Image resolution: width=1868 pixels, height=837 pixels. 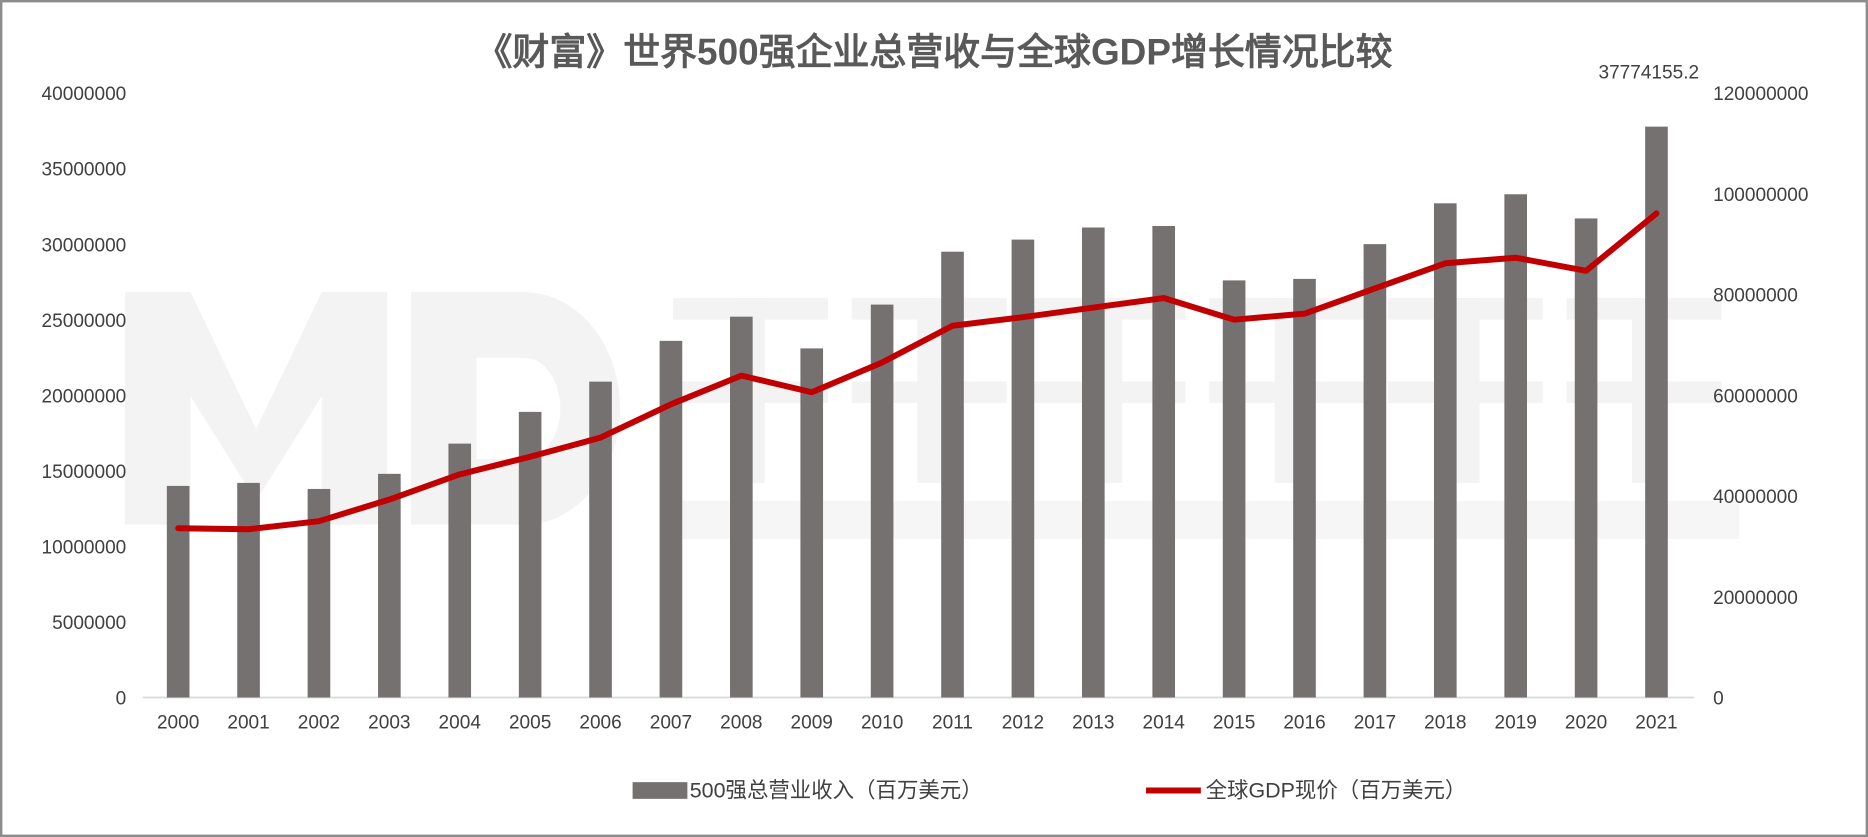 I want to click on bar-2021, so click(x=1656, y=412).